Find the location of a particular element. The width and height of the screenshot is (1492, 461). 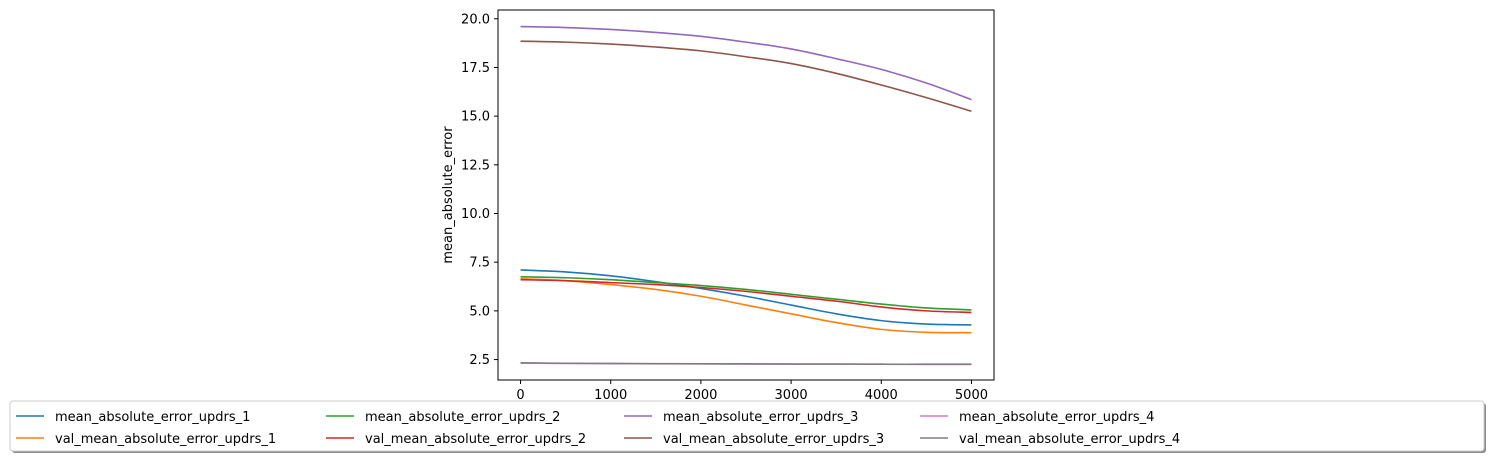

y-tick-label: 12.5 is located at coordinates (475, 165).